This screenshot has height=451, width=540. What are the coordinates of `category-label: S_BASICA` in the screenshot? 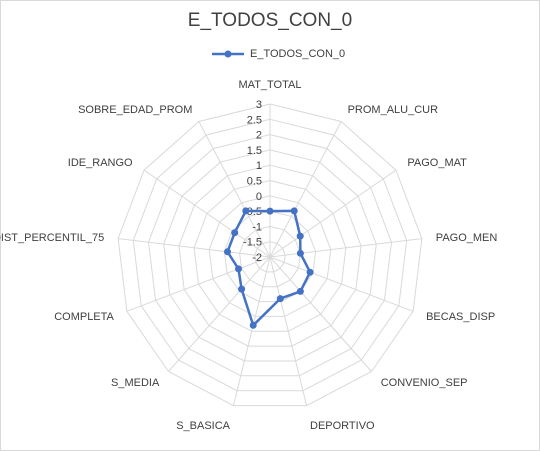 It's located at (203, 426).